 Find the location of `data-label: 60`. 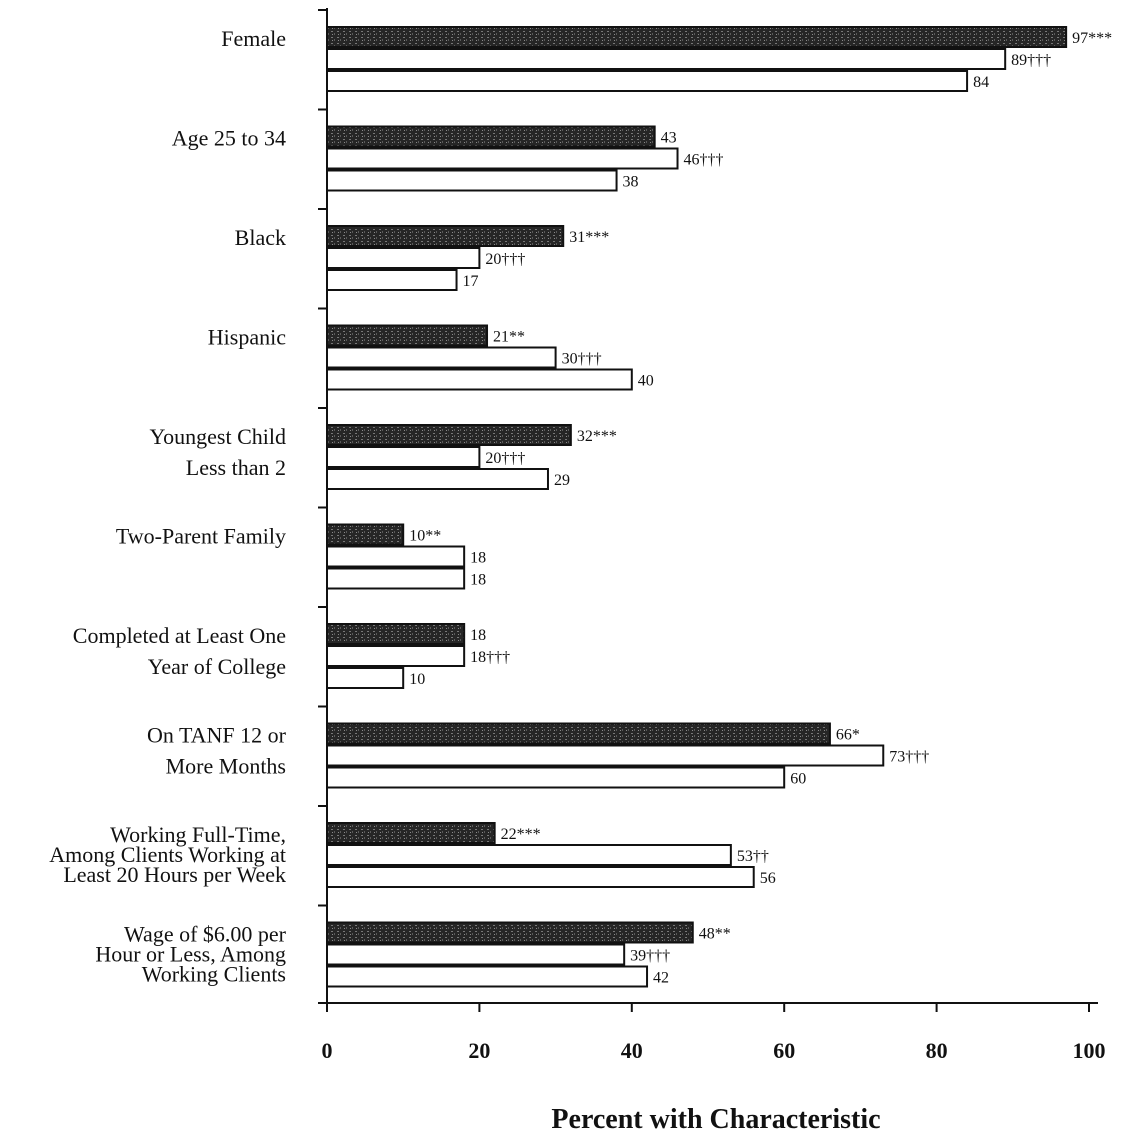

data-label: 60 is located at coordinates (798, 779).